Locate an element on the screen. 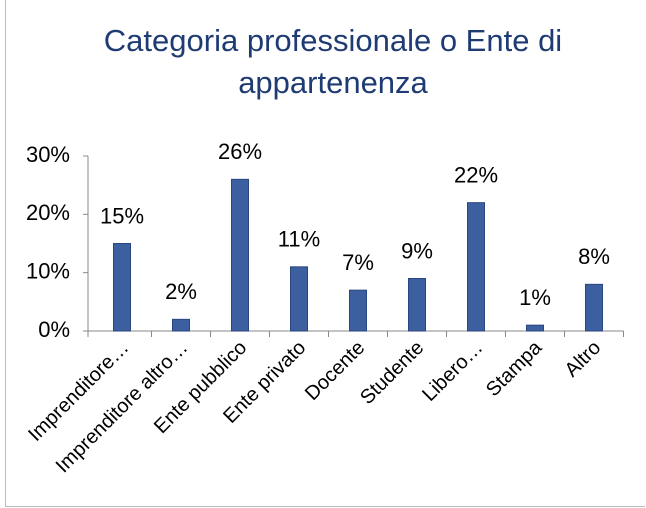 This screenshot has height=508, width=646. data-label: 8% is located at coordinates (594, 256).